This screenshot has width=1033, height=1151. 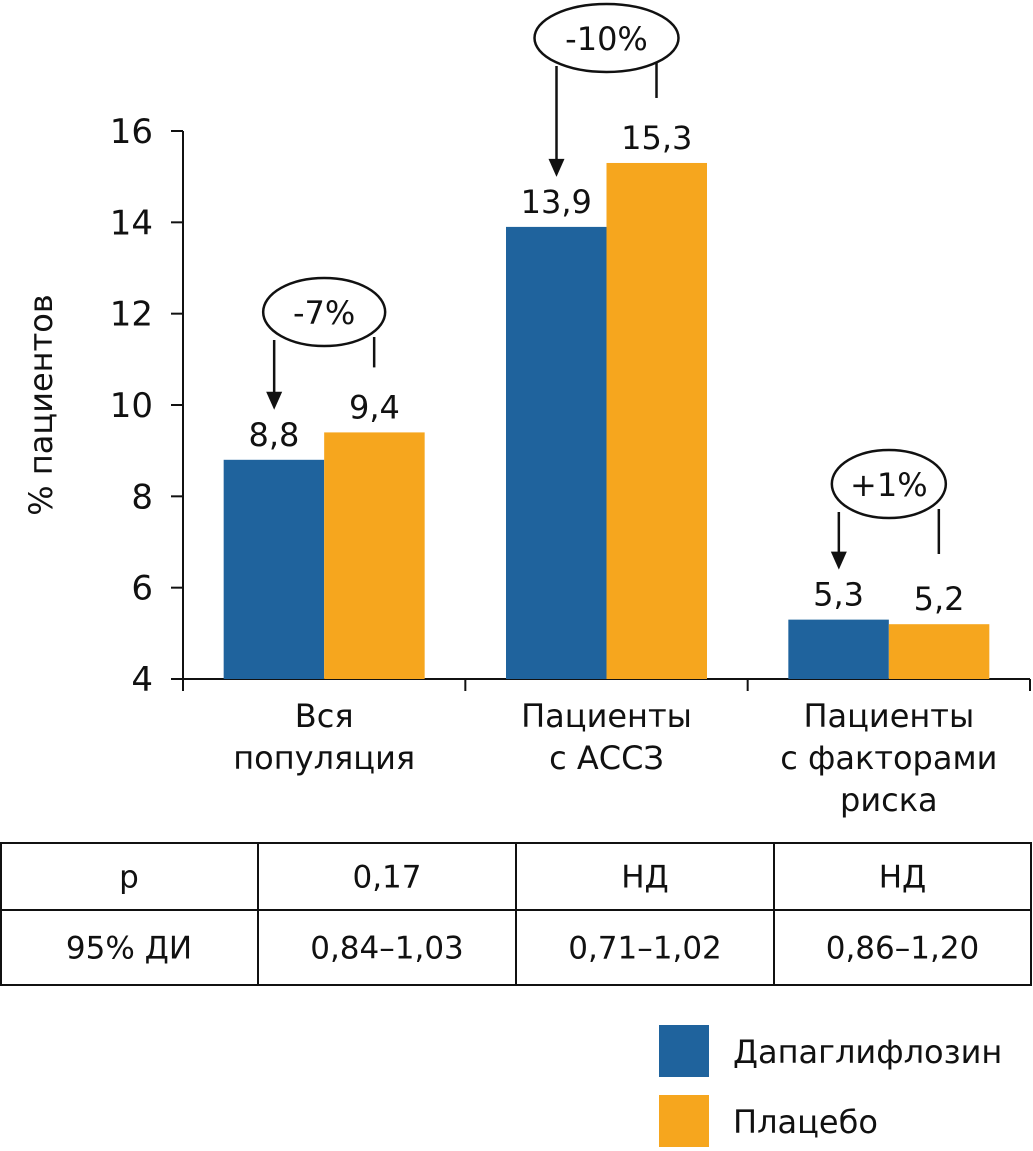 I want to click on y-tick-label: 16, so click(x=131, y=132).